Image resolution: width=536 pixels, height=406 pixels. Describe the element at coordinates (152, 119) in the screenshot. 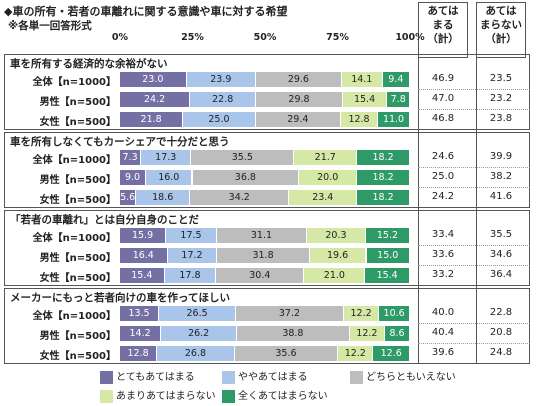

I see `bar-segment: 21.8` at that location.